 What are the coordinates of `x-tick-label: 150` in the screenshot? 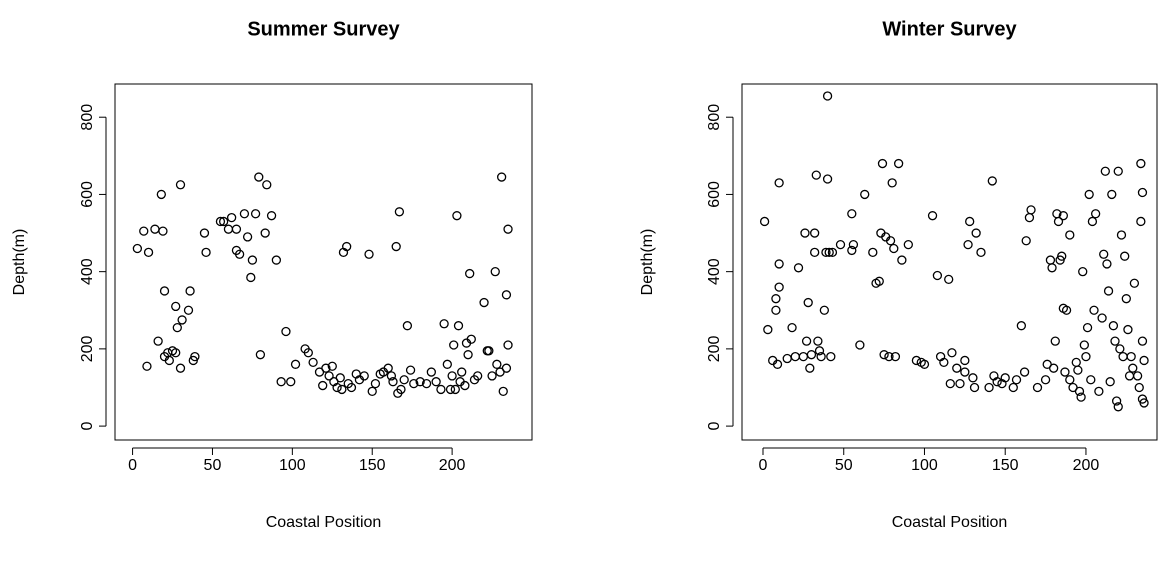 It's located at (372, 465).